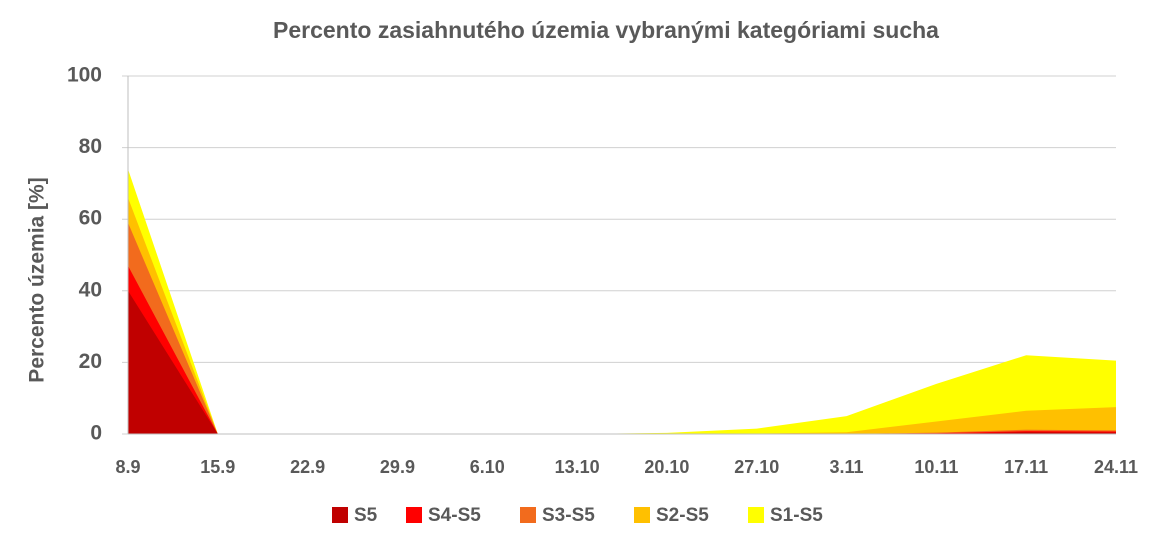 This screenshot has width=1158, height=543. Describe the element at coordinates (37, 279) in the screenshot. I see `y-axis-label: Percento územia [%]` at that location.